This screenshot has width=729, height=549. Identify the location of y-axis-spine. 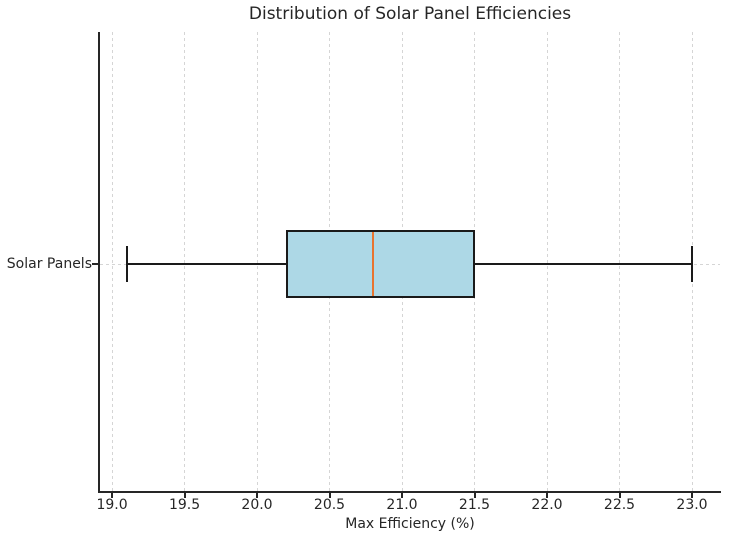
(99, 262).